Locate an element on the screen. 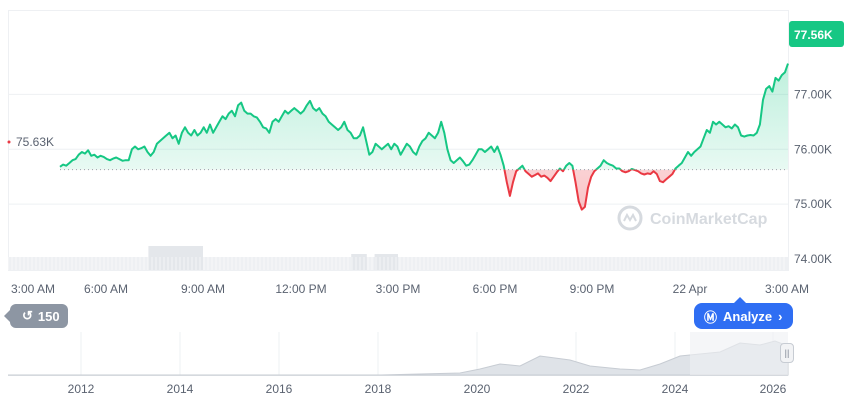 This screenshot has height=401, width=860. y-tick-label: 76.00K is located at coordinates (813, 149).